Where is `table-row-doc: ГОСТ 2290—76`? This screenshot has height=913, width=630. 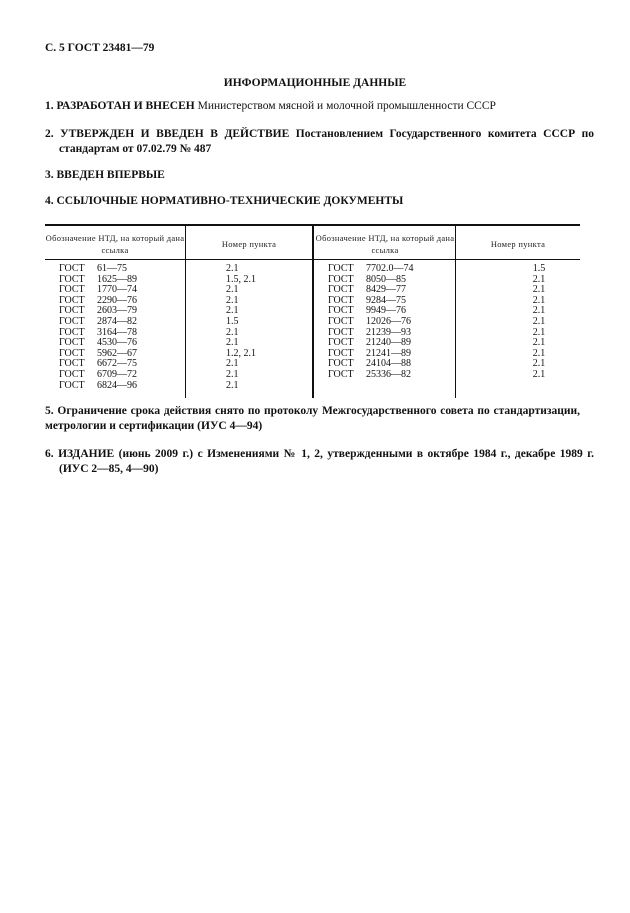
table-row-doc: ГОСТ 2290—76 is located at coordinates (98, 300).